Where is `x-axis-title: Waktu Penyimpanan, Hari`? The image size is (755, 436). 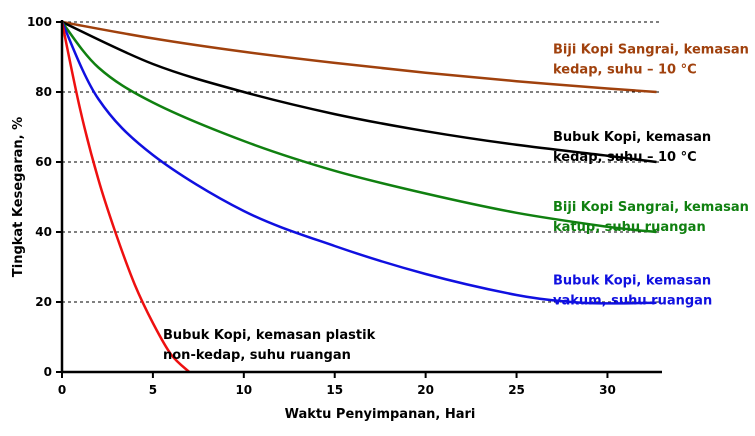
x-axis-title: Waktu Penyimpanan, Hari is located at coordinates (380, 414).